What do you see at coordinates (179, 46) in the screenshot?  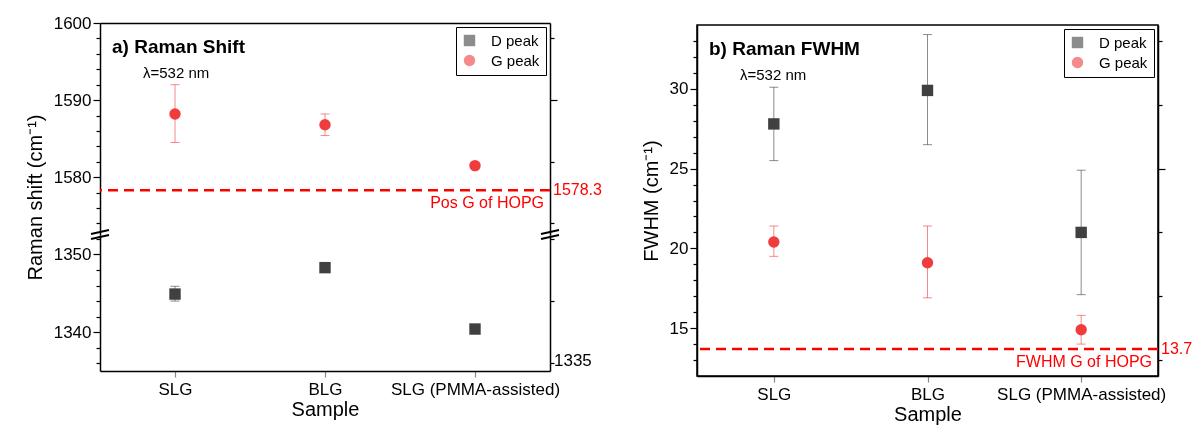 I see `text: a) Raman Shift` at bounding box center [179, 46].